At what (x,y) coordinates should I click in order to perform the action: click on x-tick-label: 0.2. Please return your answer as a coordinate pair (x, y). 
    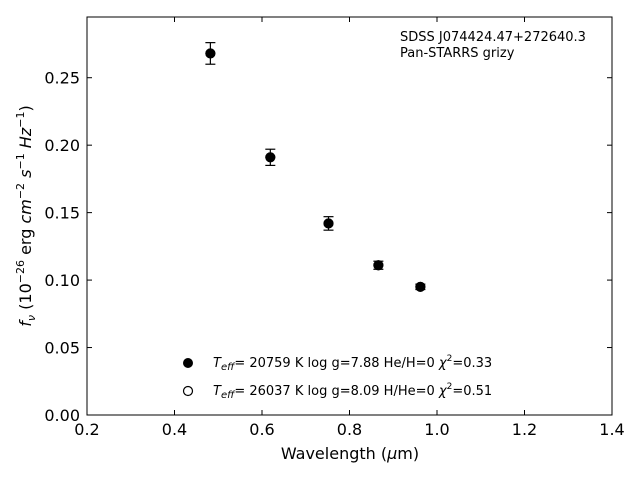
    Looking at the image, I should click on (86, 429).